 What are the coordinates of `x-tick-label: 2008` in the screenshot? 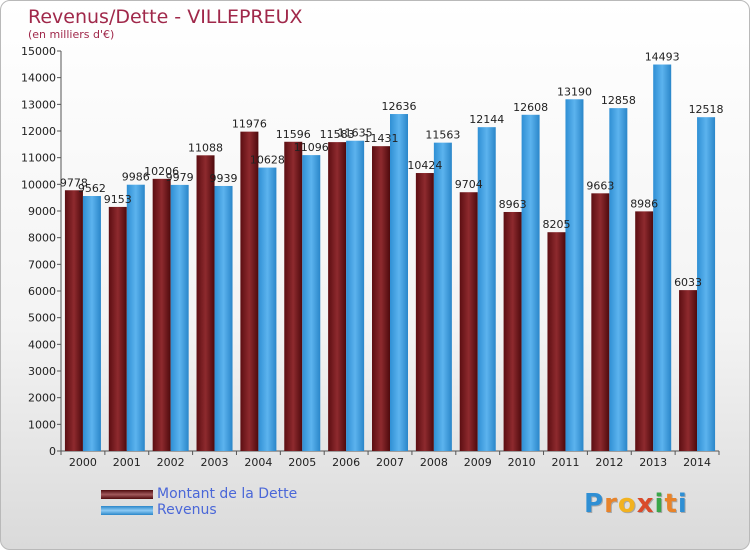 It's located at (434, 462).